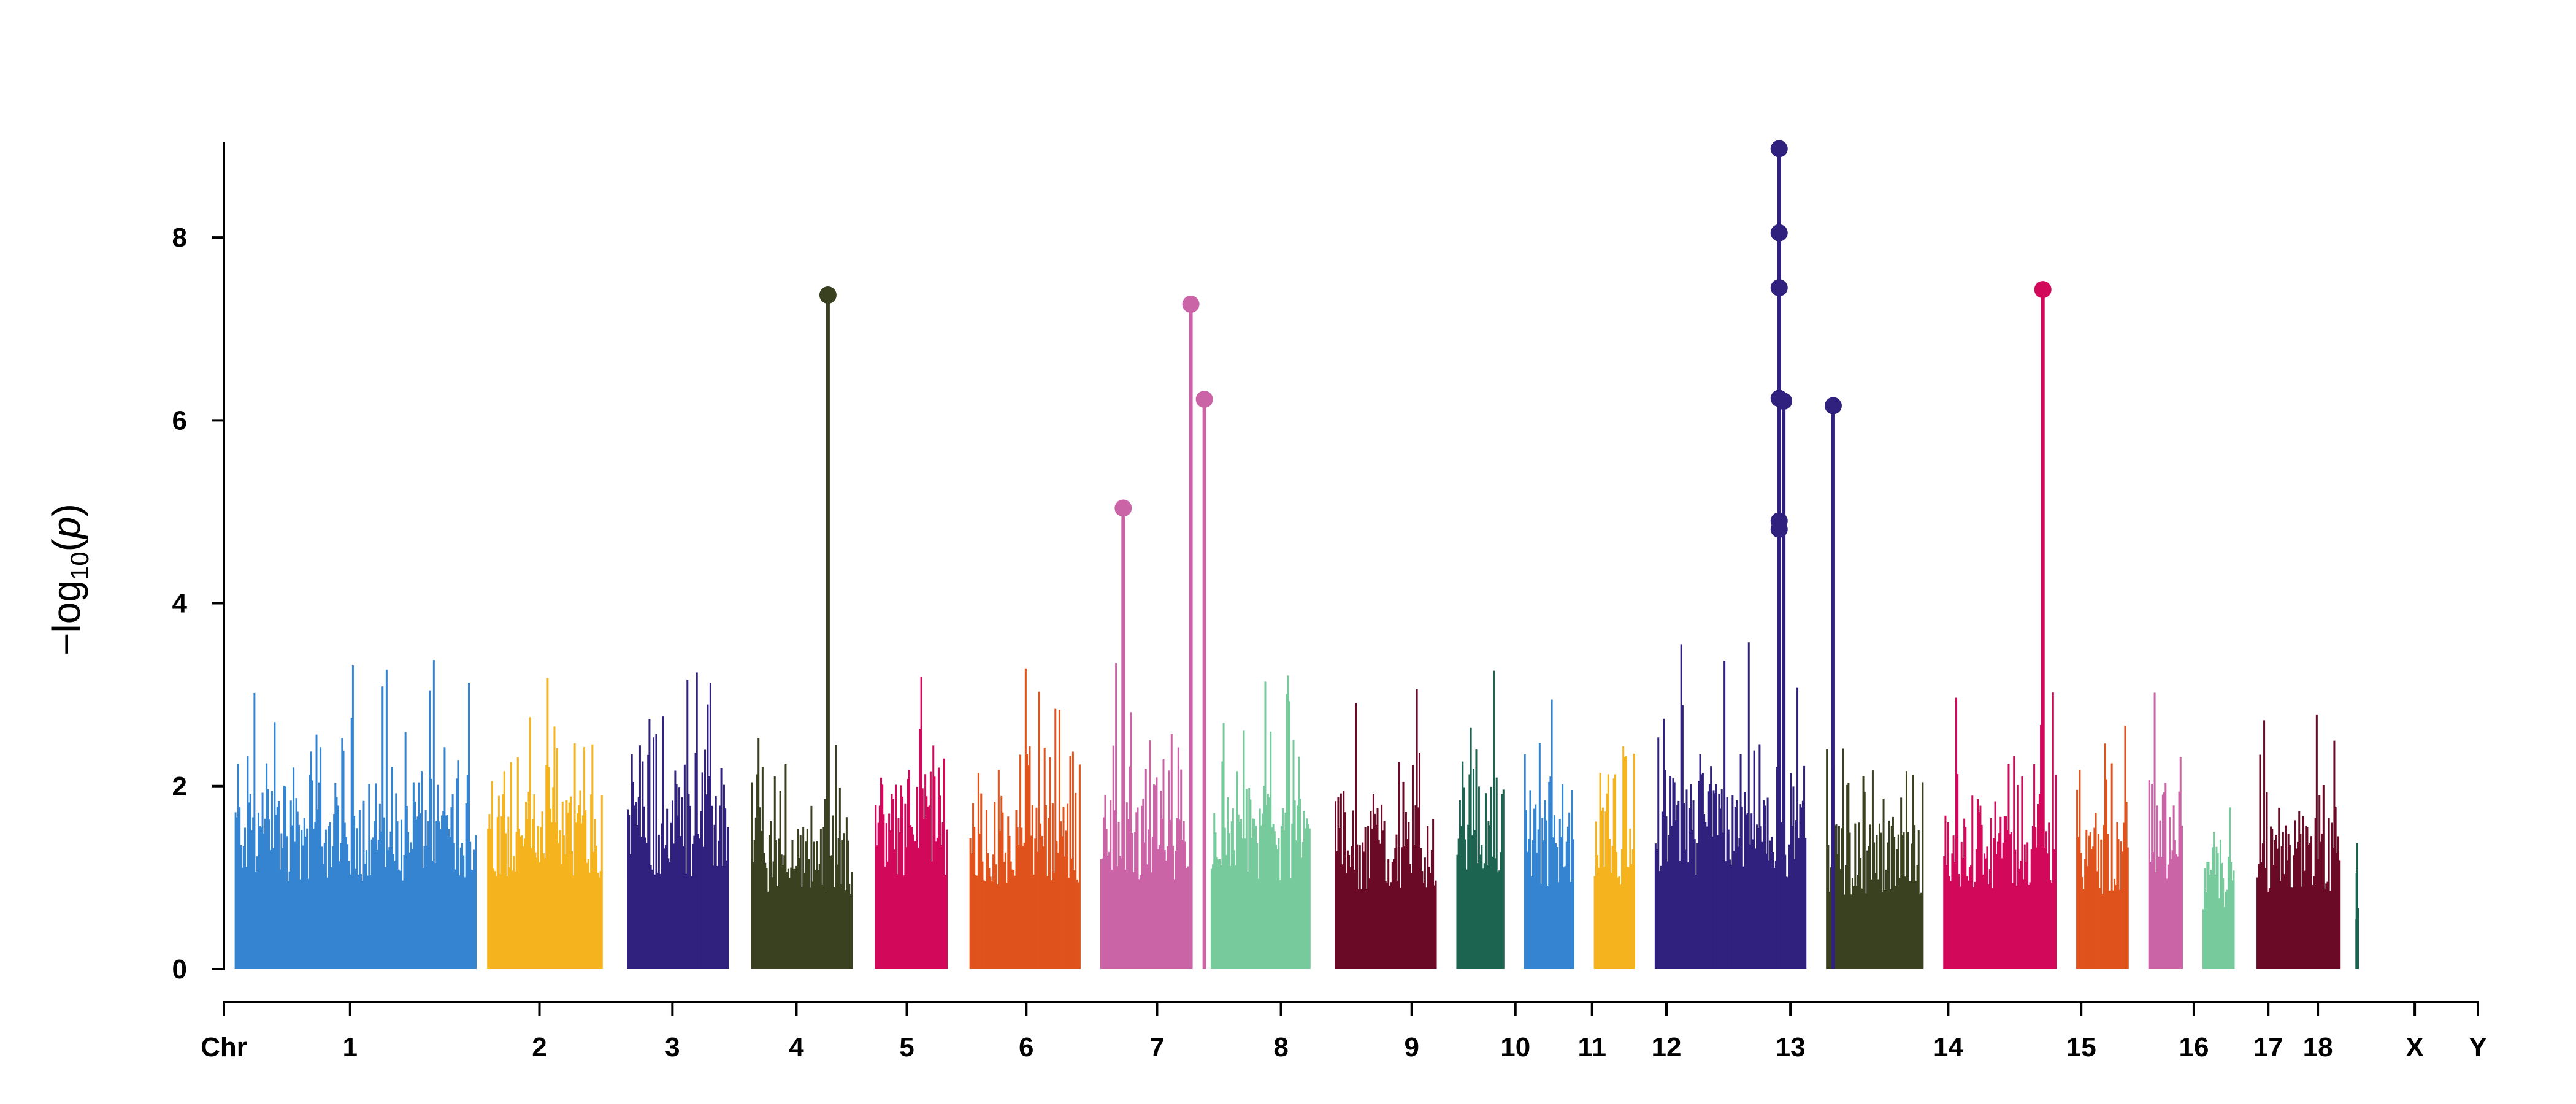  What do you see at coordinates (1156, 1047) in the screenshot?
I see `x-tick-label: 7` at bounding box center [1156, 1047].